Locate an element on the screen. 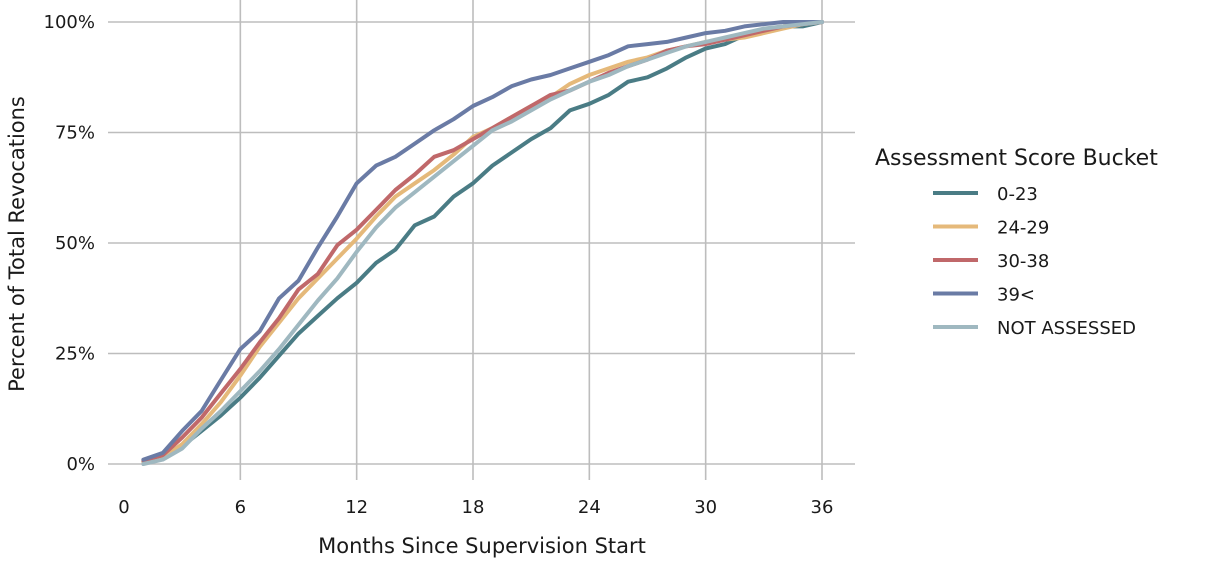  x-tick-label: 36 is located at coordinates (822, 507).